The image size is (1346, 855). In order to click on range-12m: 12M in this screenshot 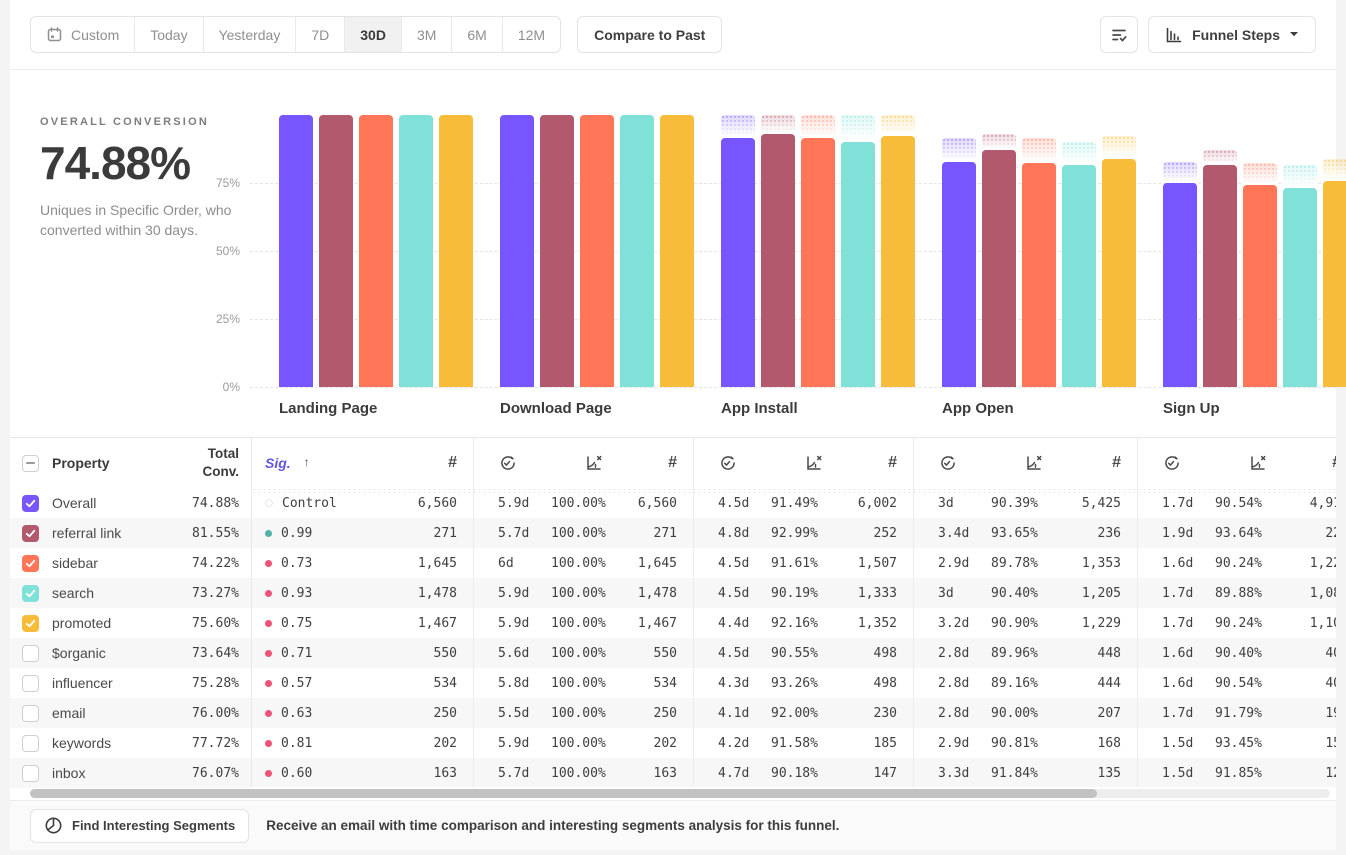, I will do `click(531, 34)`.